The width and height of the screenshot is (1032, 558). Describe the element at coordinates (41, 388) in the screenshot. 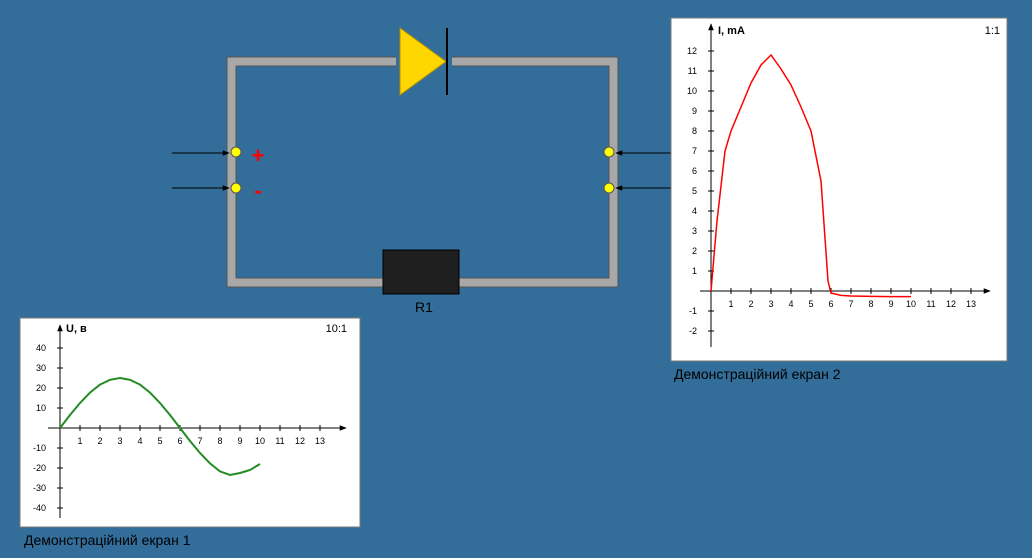

I see `screen-1-y-tick-label: 20` at that location.